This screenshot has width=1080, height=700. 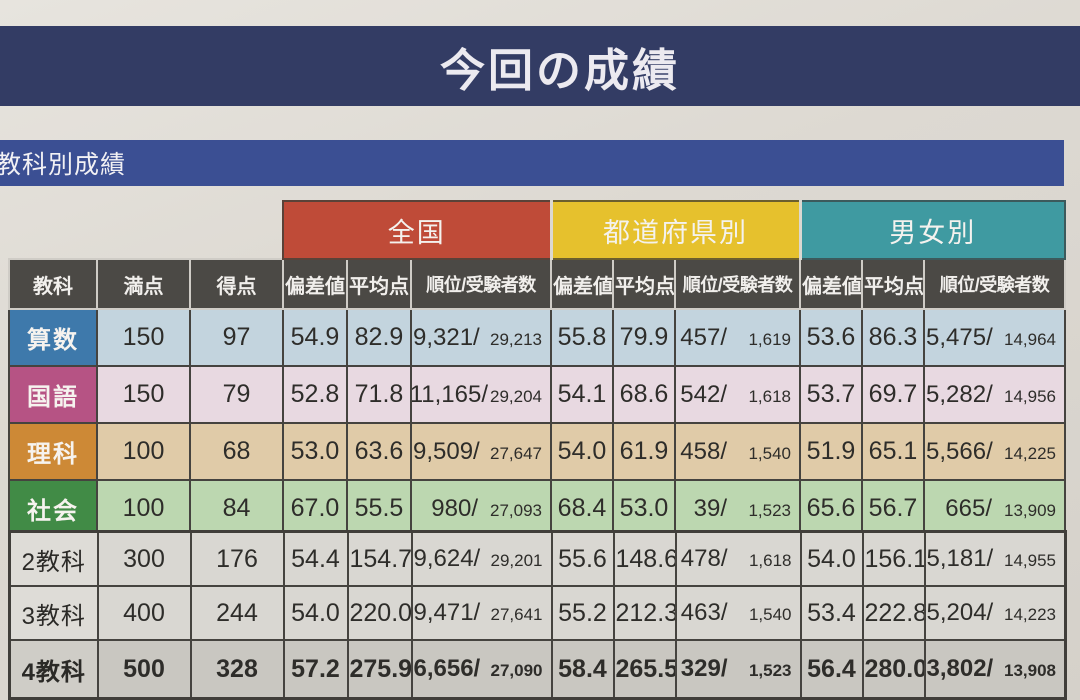 I want to click on cell-average-prefecture: 212.3, so click(x=644, y=613).